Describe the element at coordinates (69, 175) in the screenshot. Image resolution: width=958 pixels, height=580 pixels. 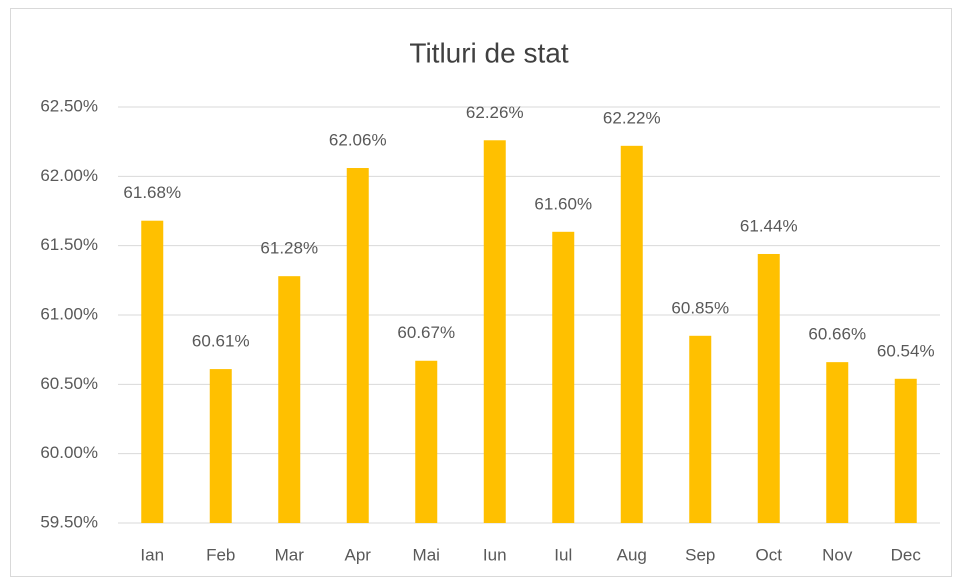
I see `y-tick-label: 62.00%` at that location.